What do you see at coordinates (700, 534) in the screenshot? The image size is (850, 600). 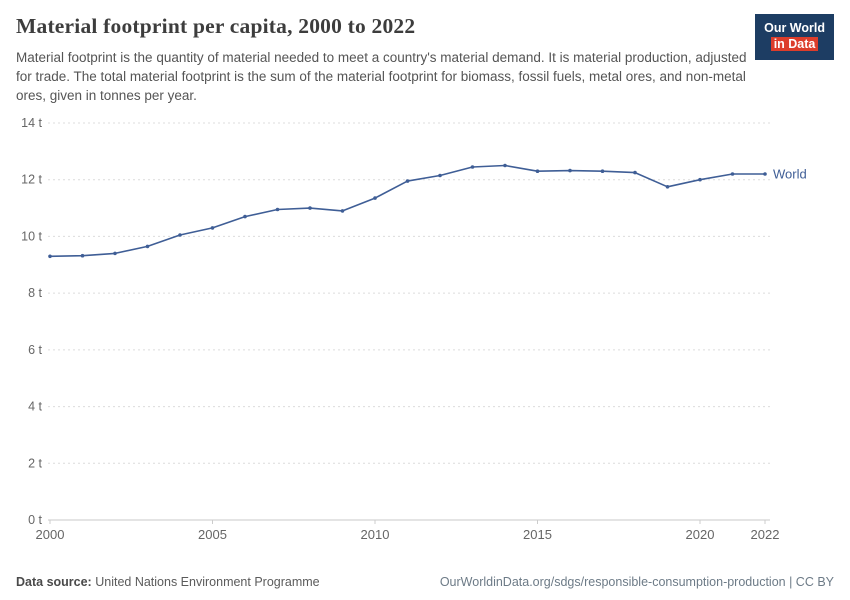 I see `x-axis-tick-label: 2020` at bounding box center [700, 534].